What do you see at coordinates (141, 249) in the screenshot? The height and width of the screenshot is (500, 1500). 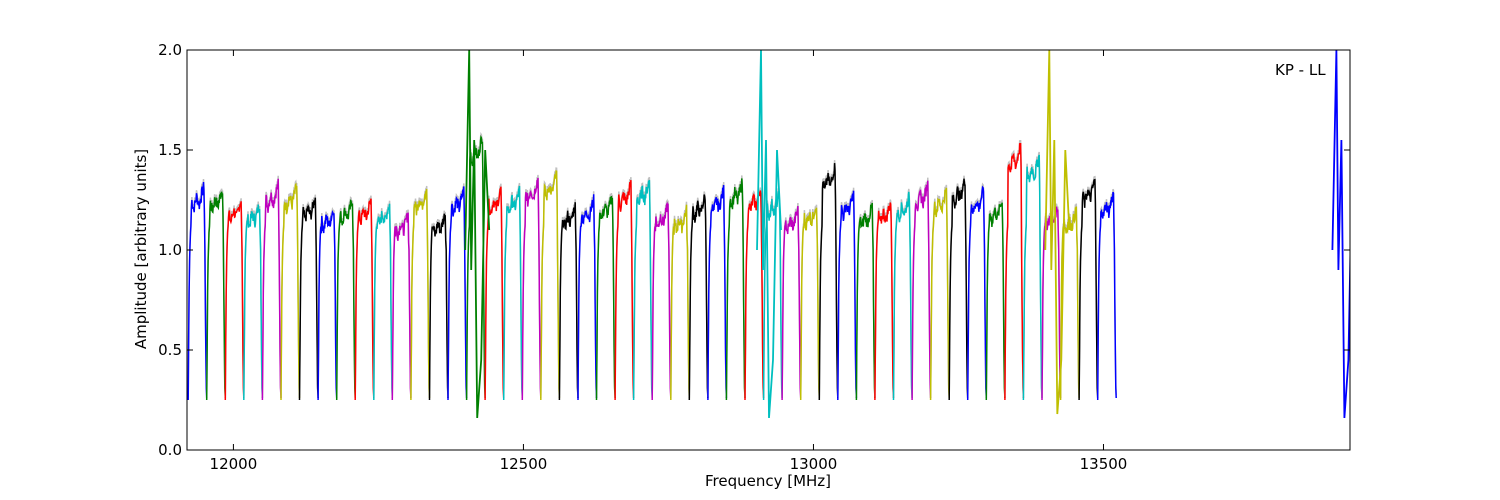 I see `y-axis-label: Amplitude [arbitrary units]` at bounding box center [141, 249].